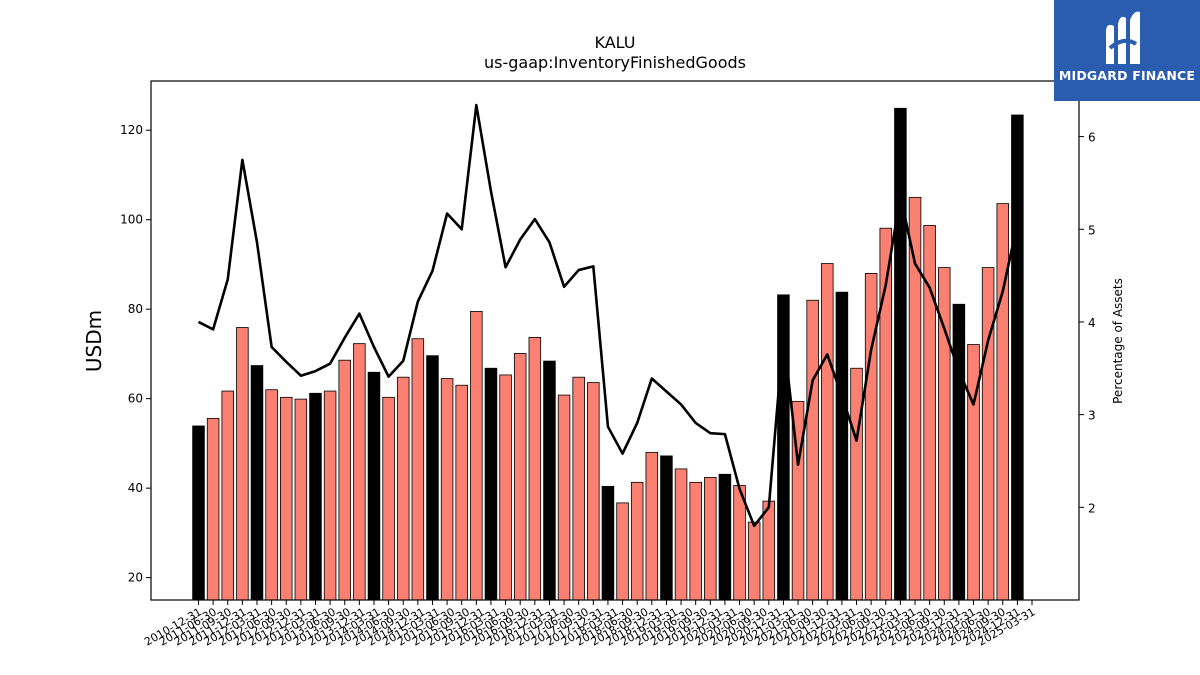 The height and width of the screenshot is (675, 1200). Describe the element at coordinates (1092, 416) in the screenshot. I see `y2-tick-label: 3` at that location.